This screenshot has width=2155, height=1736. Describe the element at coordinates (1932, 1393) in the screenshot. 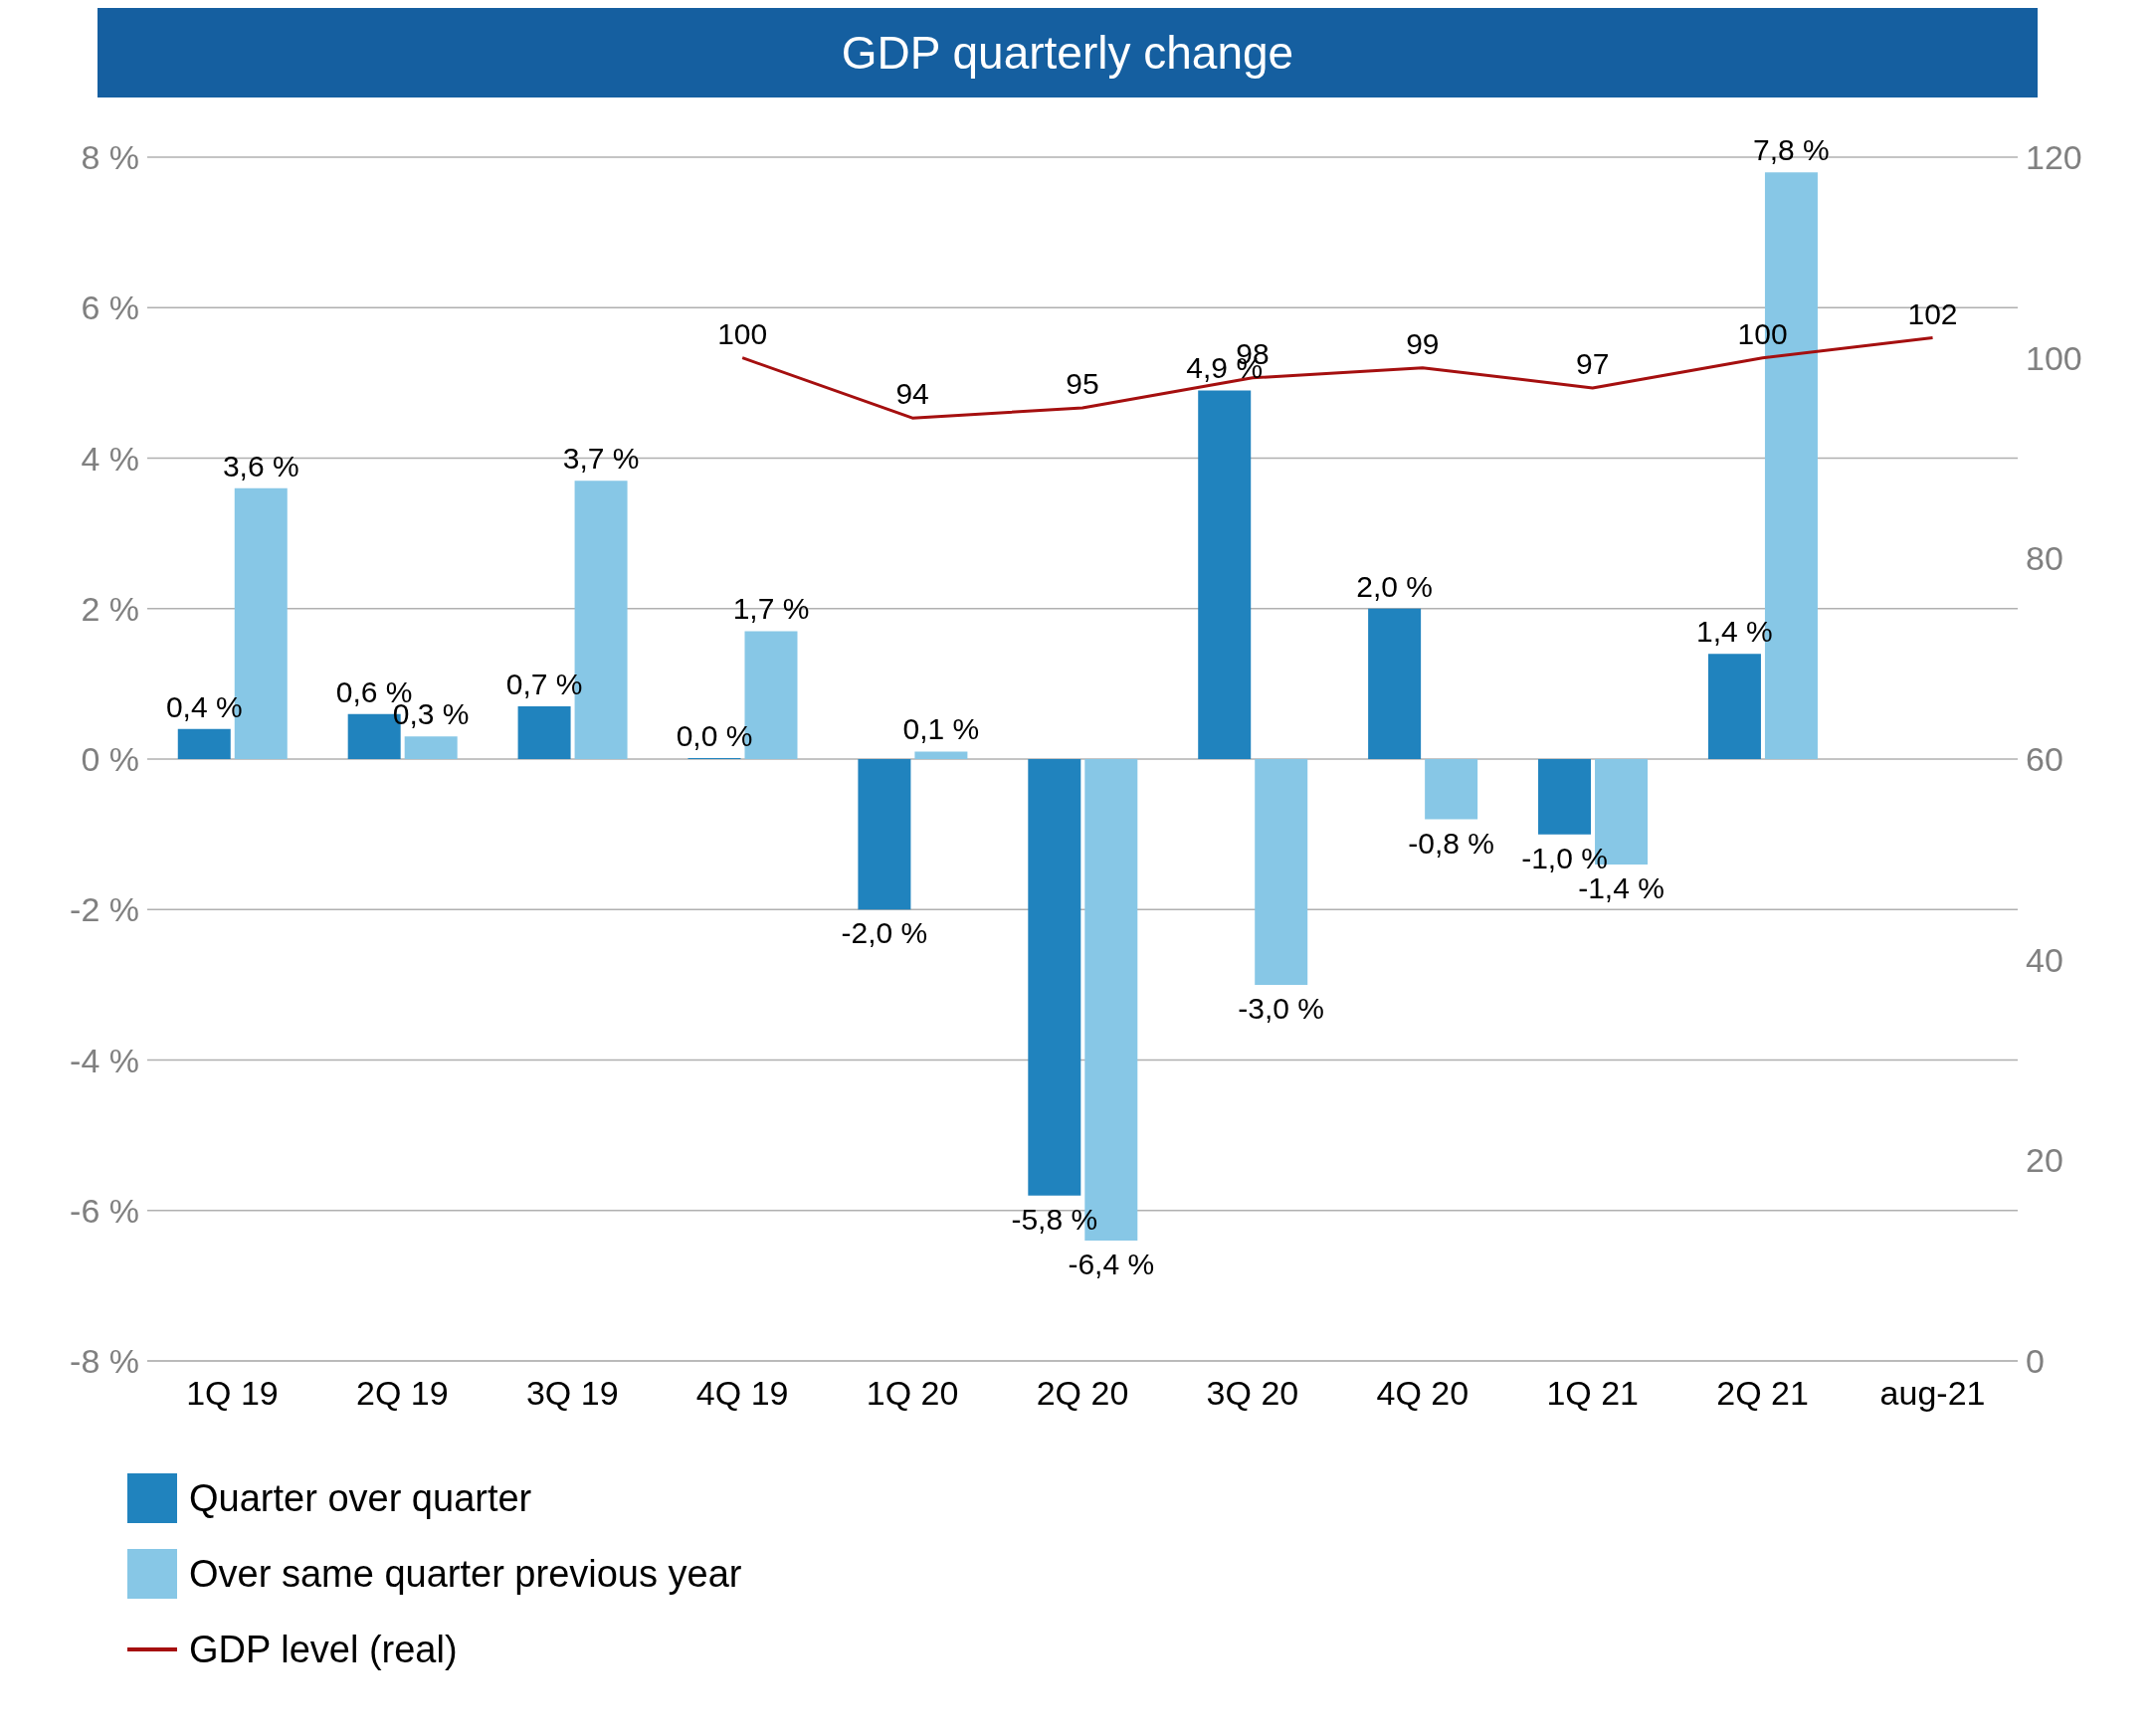

I see `x-tick-label: aug-21` at that location.